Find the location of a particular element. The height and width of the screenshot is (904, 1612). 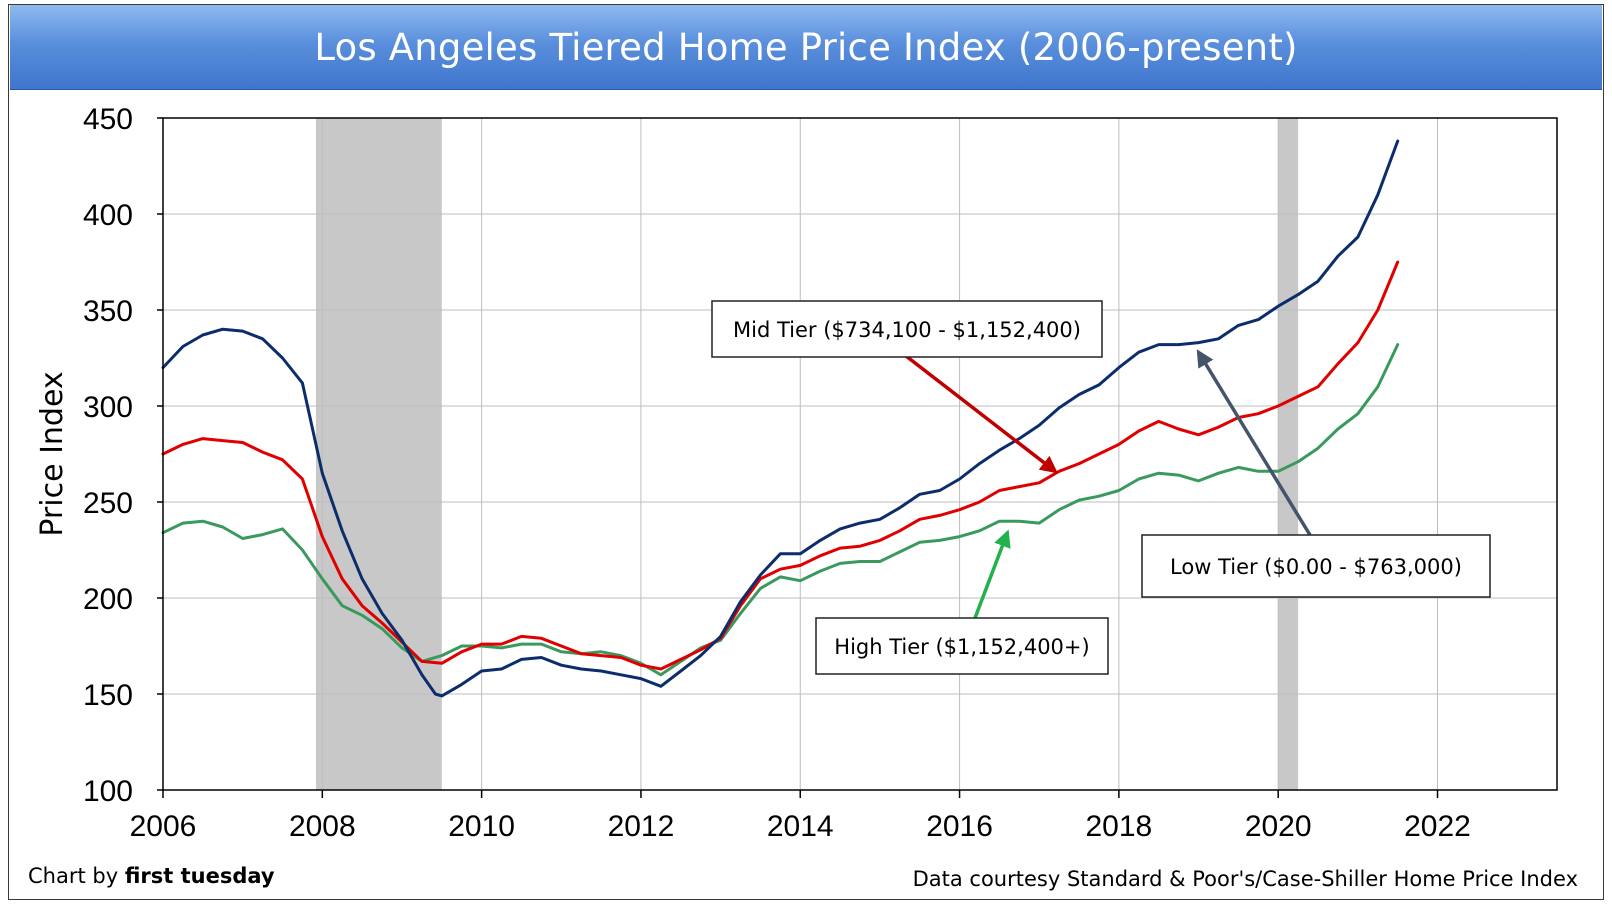

annotation-label-0: Mid Tier ($734,100 - $1,152,400) is located at coordinates (907, 330).